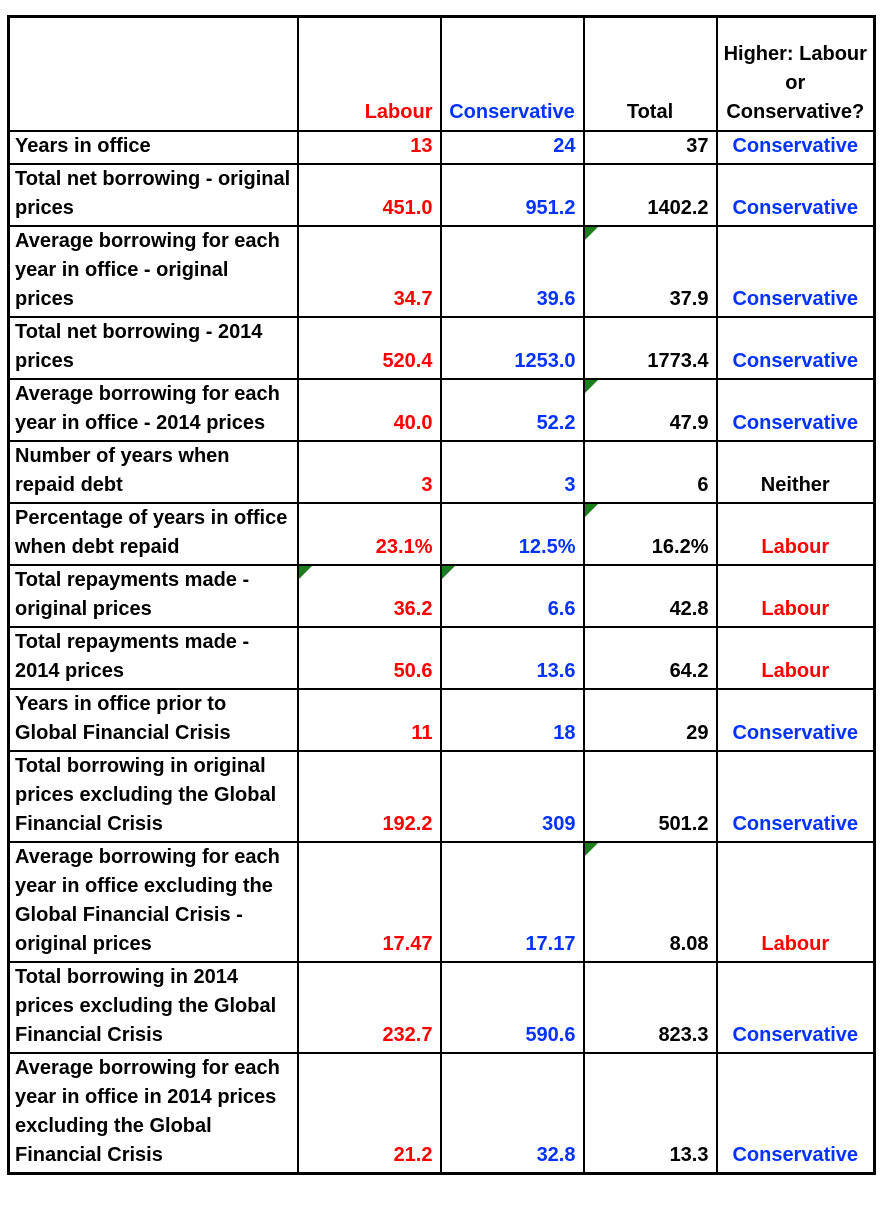 The height and width of the screenshot is (1209, 892). Describe the element at coordinates (650, 347) in the screenshot. I see `total-value-cell: 1773.4` at that location.